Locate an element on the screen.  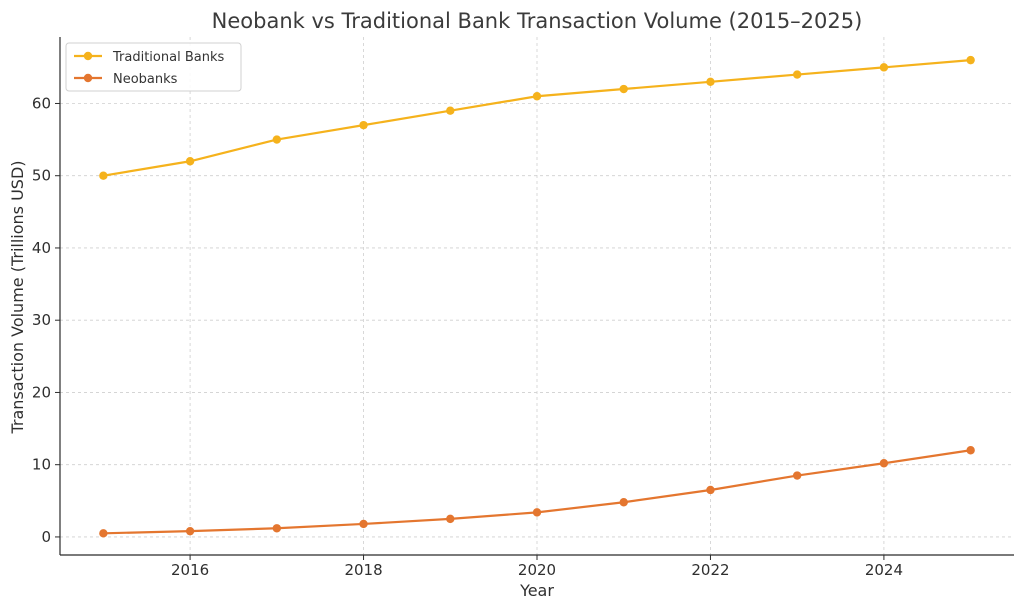
x-tick-label: 2022 is located at coordinates (710, 570).